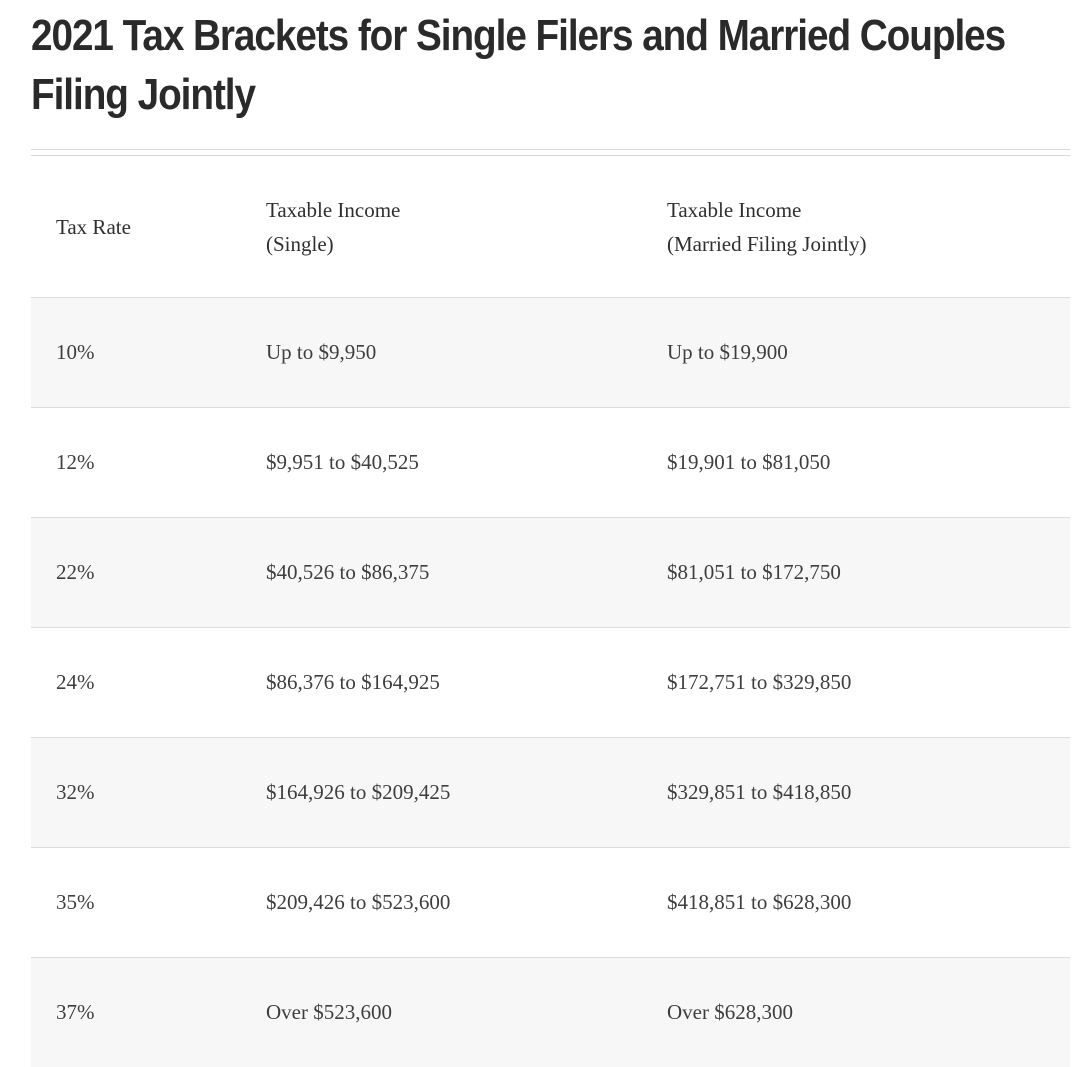  I want to click on cell-single: $40,526 to $86,375, so click(466, 573).